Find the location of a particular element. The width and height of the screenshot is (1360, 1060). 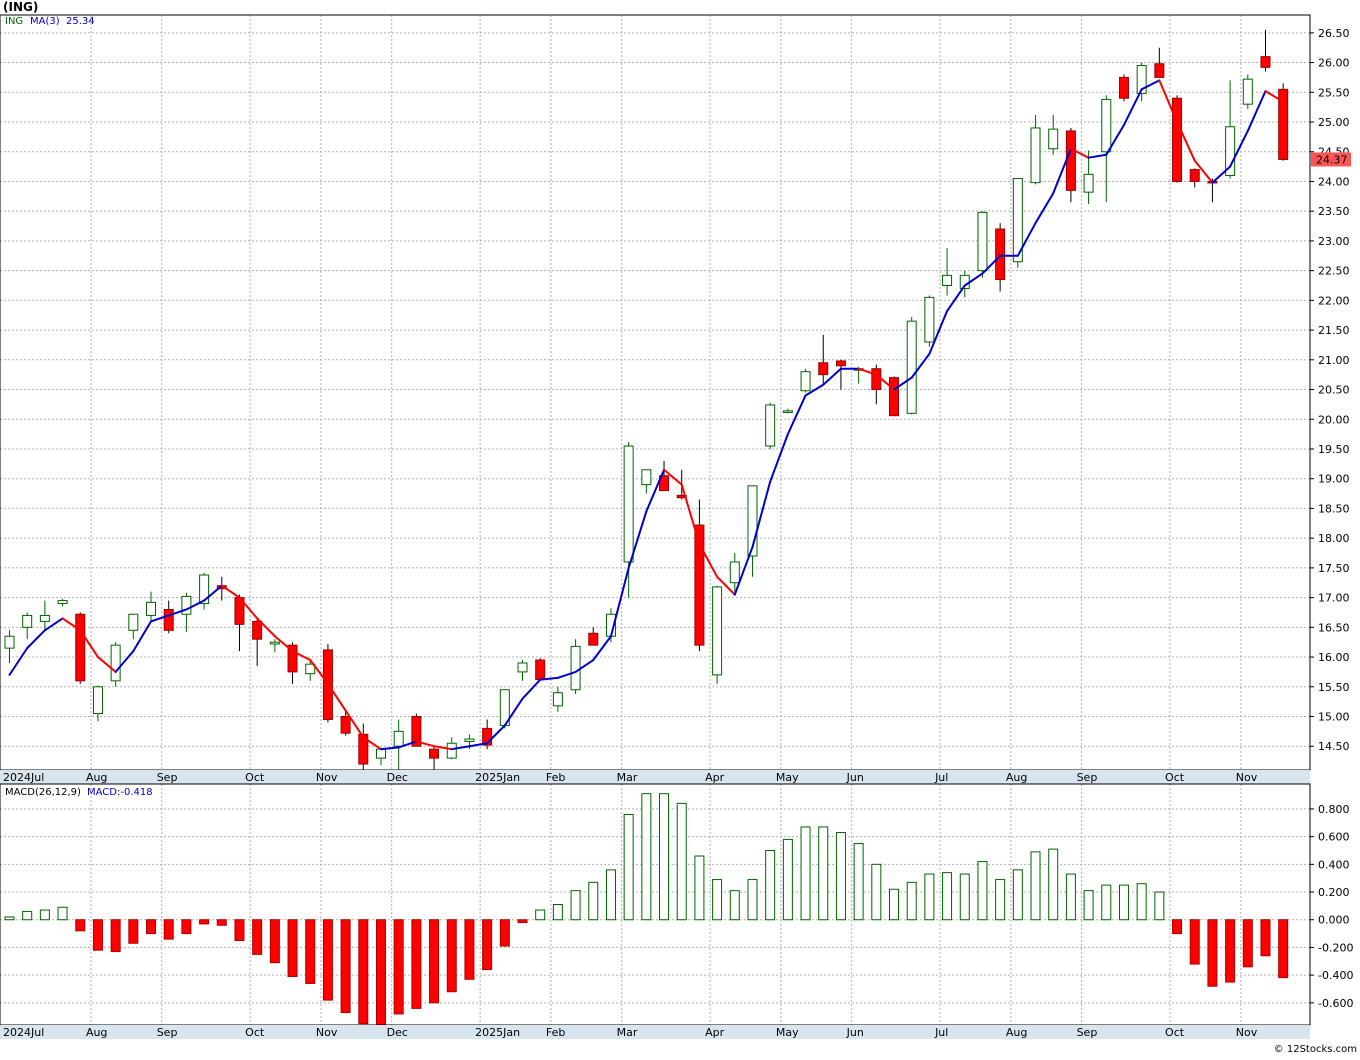

price-x-label: Feb is located at coordinates (555, 777).